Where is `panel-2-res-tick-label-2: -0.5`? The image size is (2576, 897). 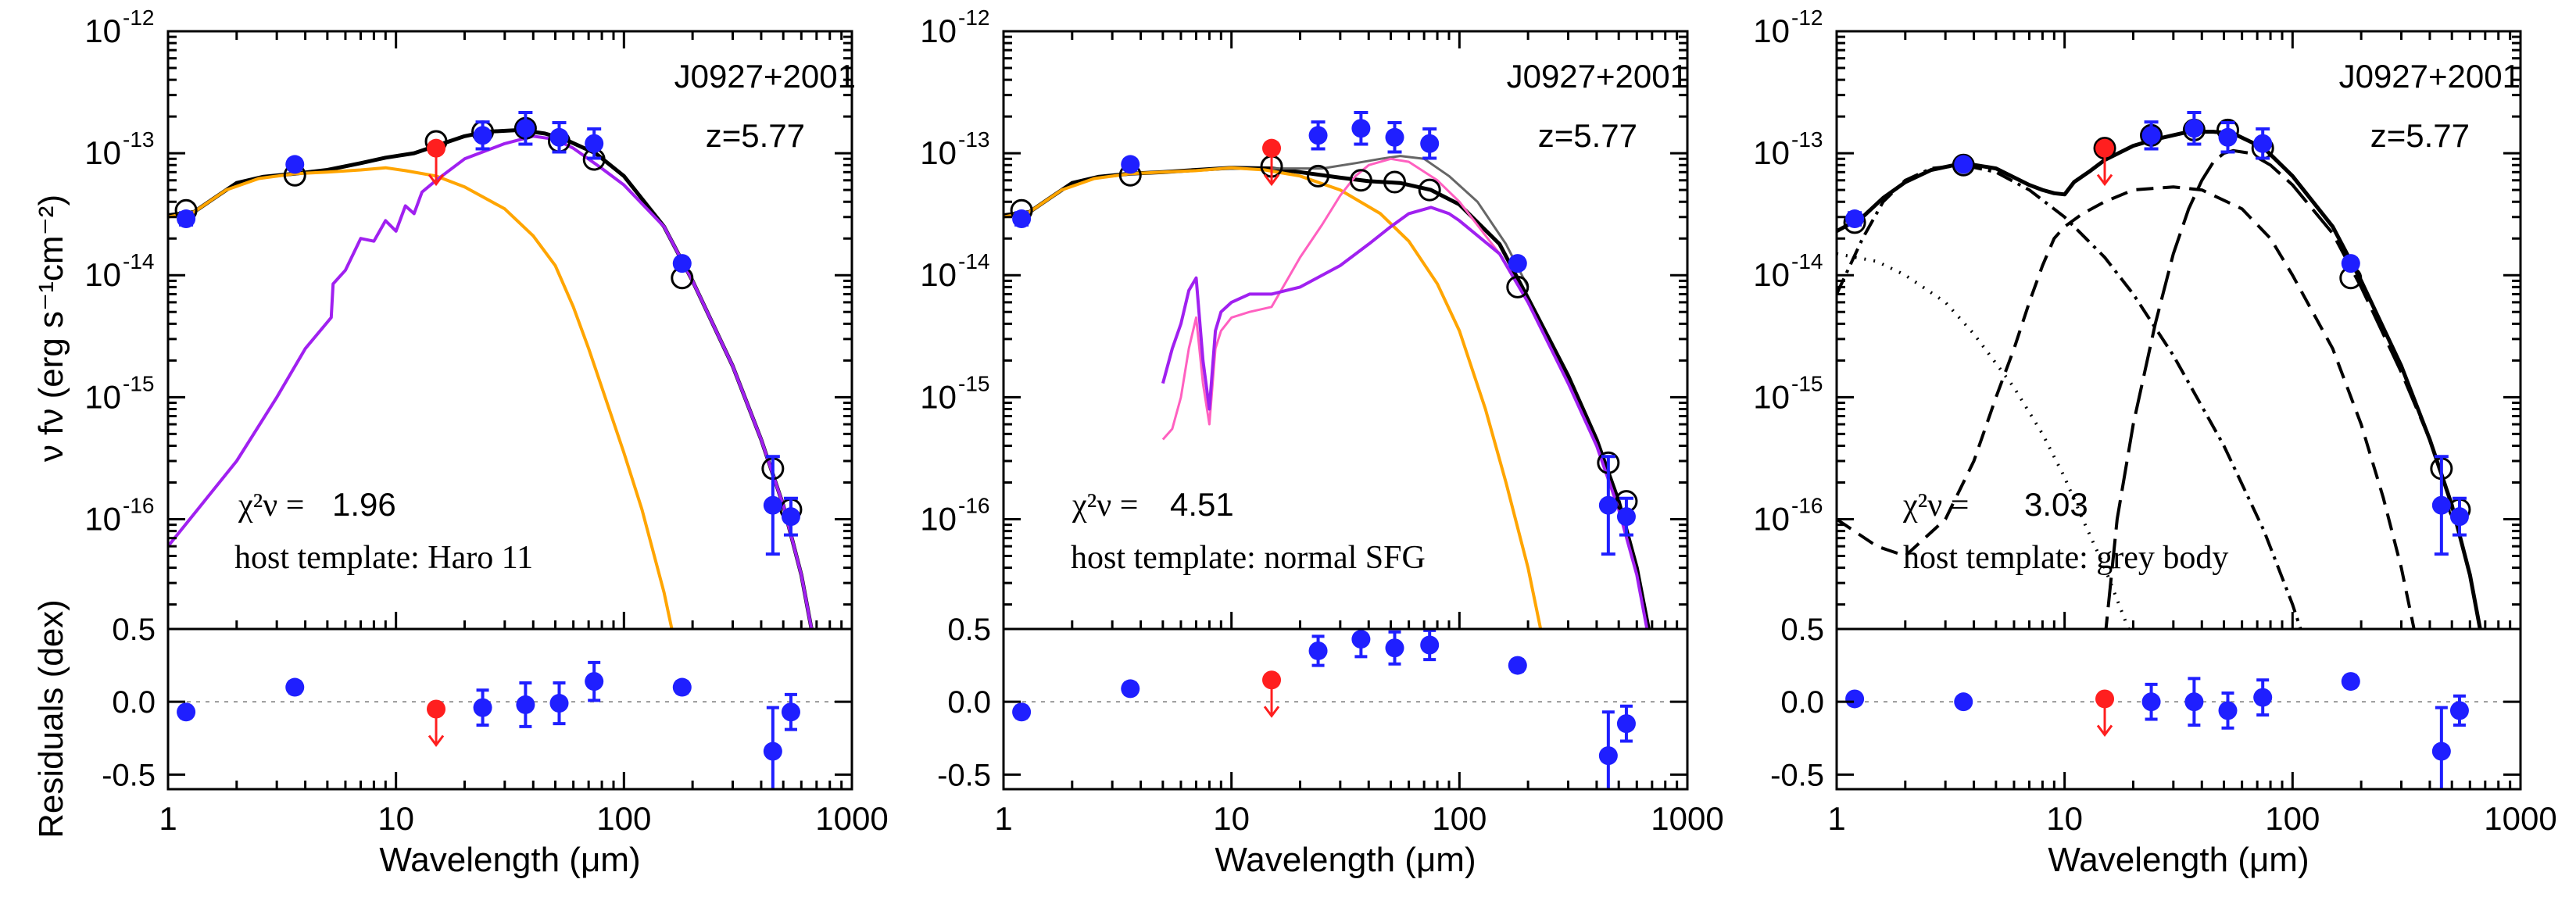 panel-2-res-tick-label-2: -0.5 is located at coordinates (1797, 775).